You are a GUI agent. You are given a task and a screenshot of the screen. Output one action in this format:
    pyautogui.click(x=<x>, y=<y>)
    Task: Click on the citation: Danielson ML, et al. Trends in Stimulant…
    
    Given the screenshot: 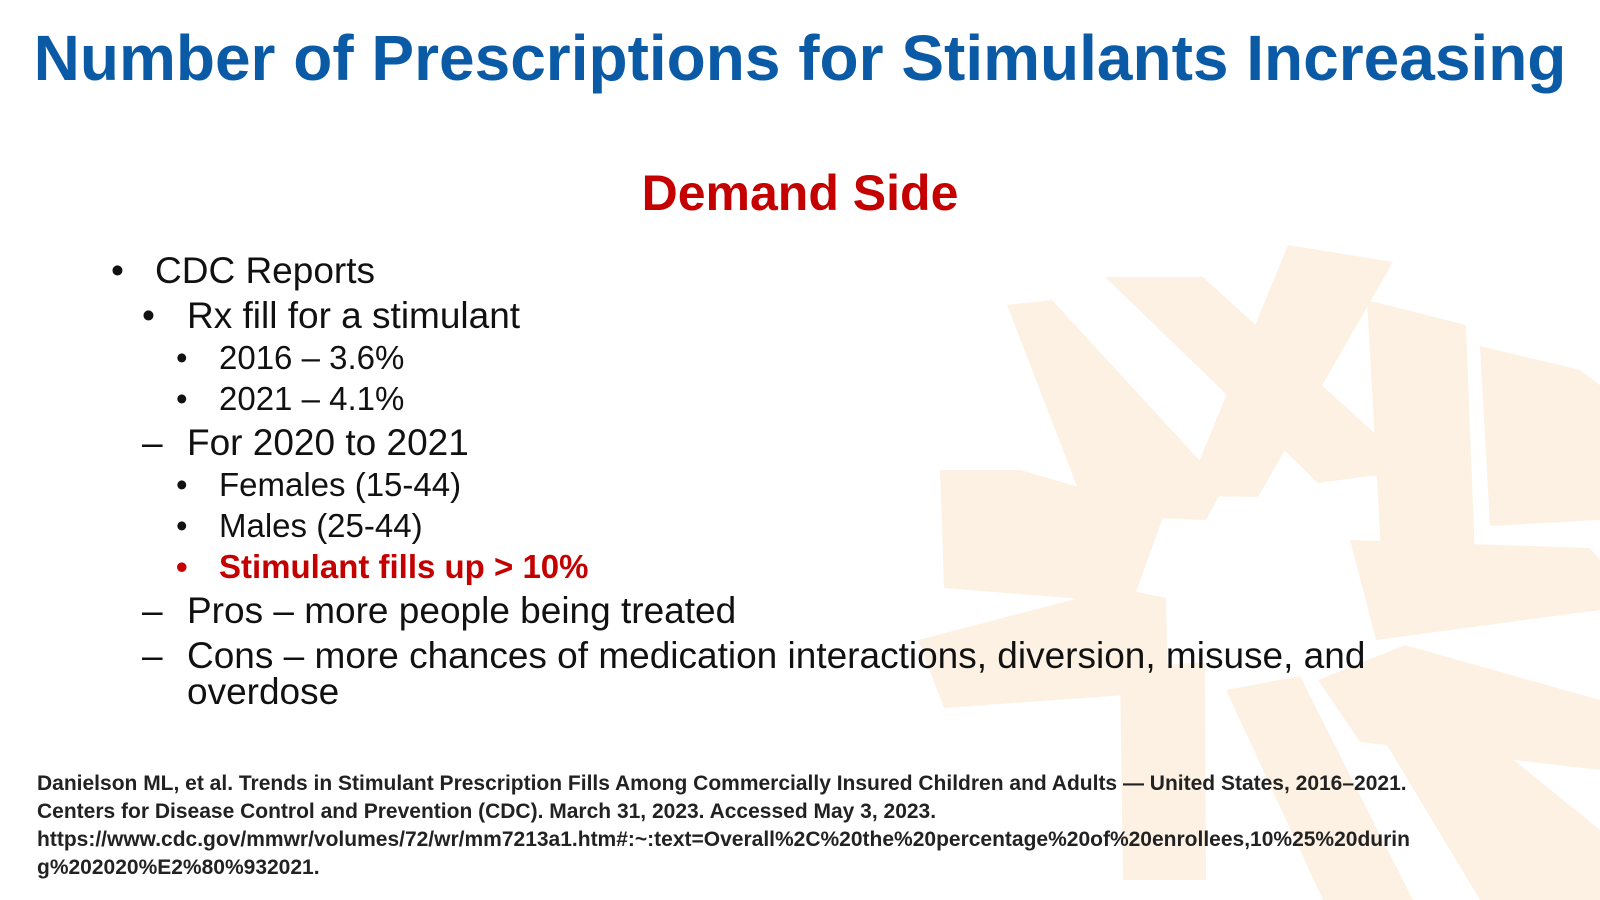 What is the action you would take?
    pyautogui.click(x=802, y=826)
    